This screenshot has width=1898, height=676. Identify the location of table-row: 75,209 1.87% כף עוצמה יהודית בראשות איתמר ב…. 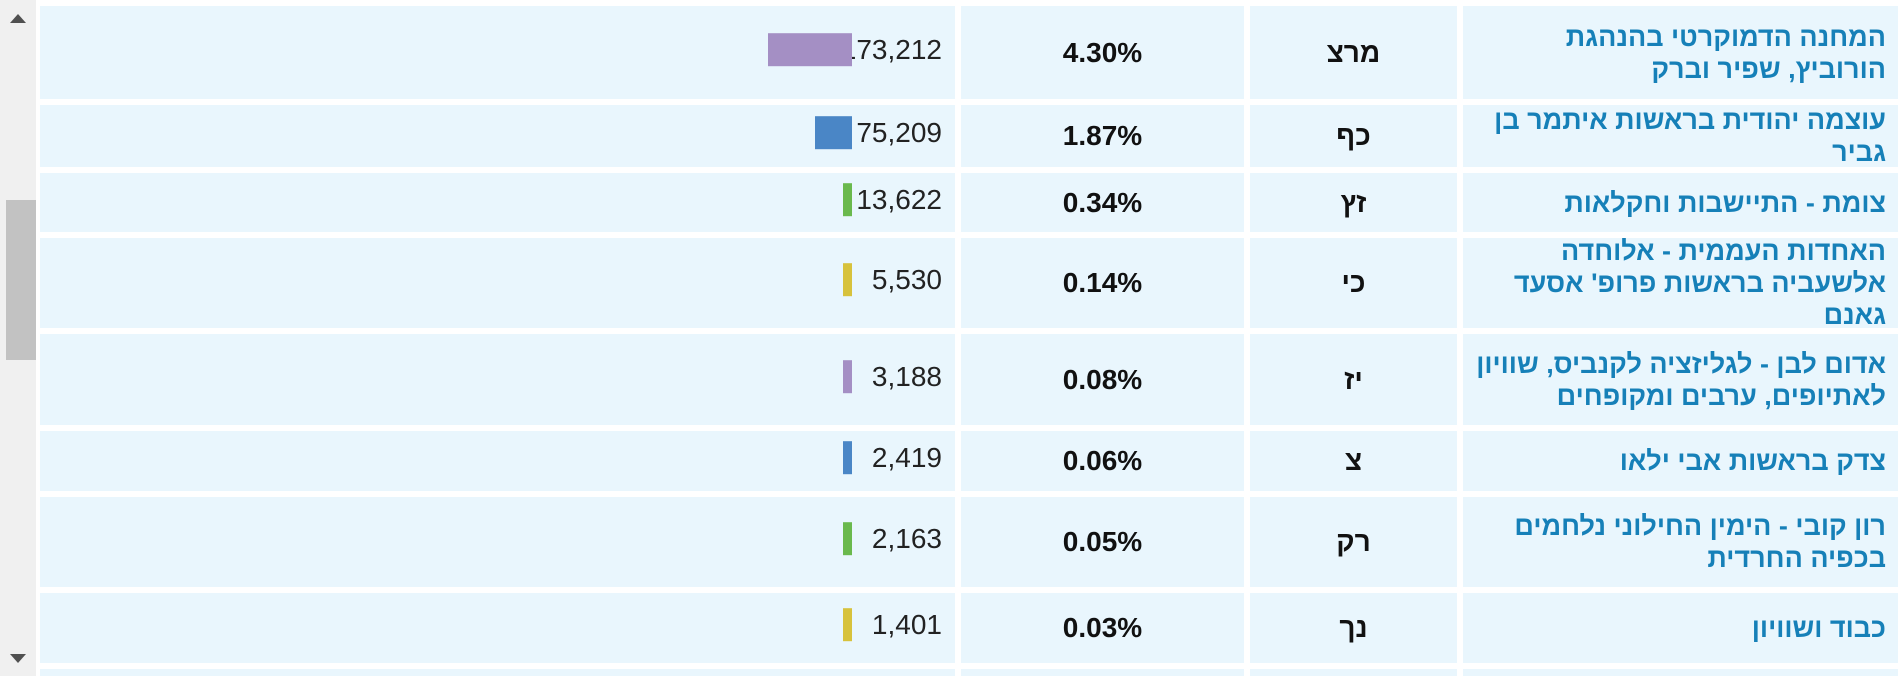
(969, 136).